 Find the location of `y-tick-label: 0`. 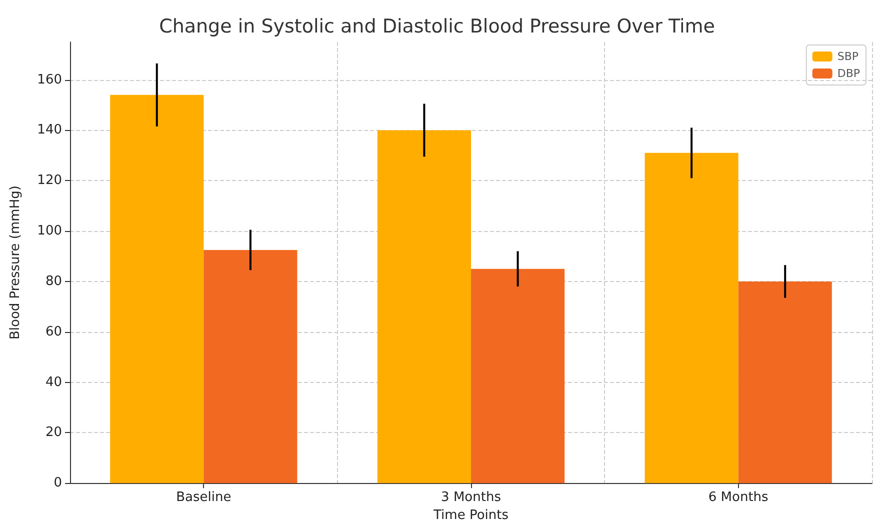

y-tick-label: 0 is located at coordinates (58, 483).